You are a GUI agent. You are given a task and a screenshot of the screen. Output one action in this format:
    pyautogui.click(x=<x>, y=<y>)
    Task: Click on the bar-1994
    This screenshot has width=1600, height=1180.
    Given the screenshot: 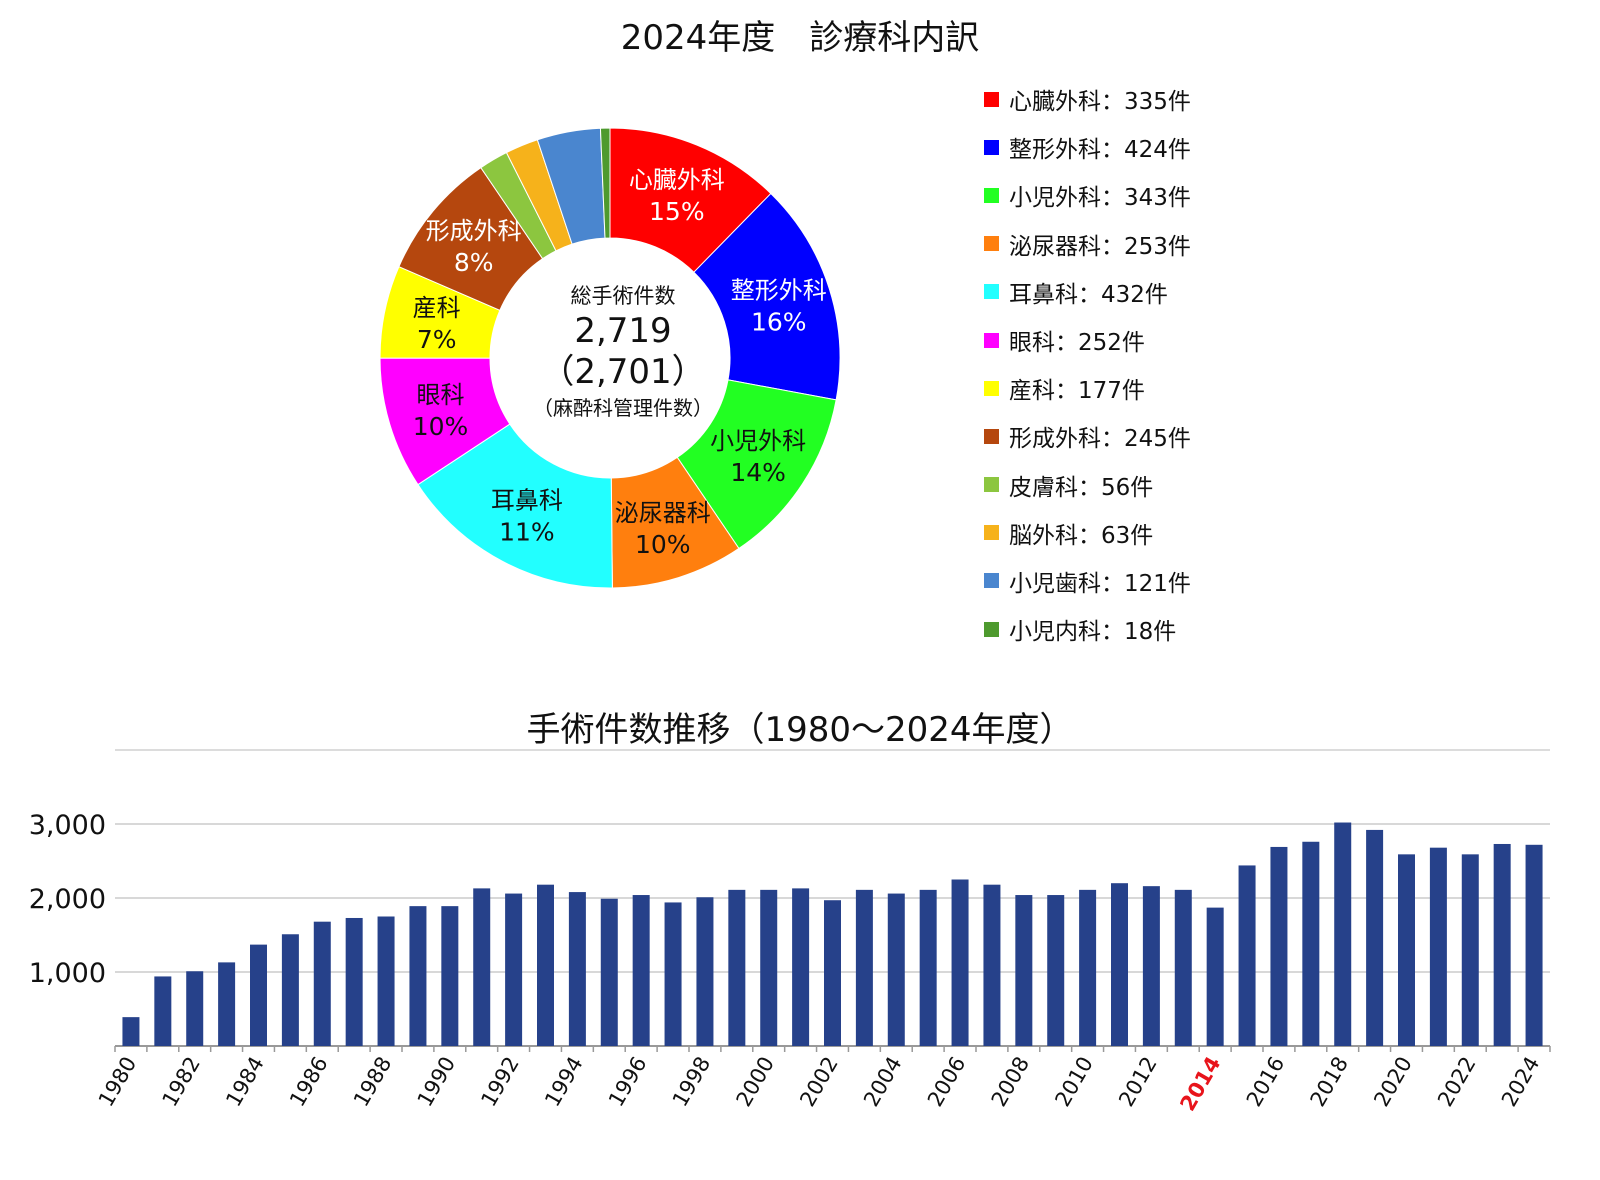 What is the action you would take?
    pyautogui.click(x=577, y=969)
    